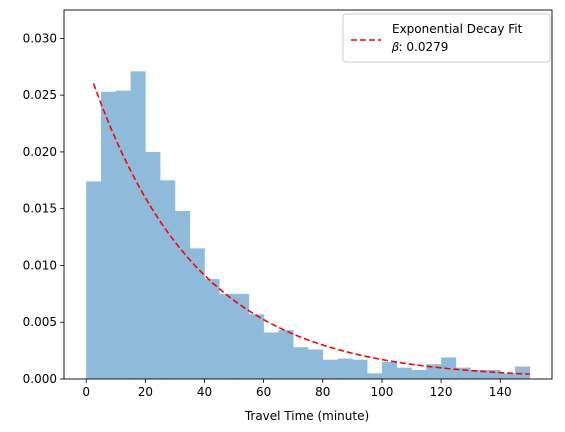 The image size is (565, 432). Describe the element at coordinates (297, 389) in the screenshot. I see `x-axis-ticks: 0 20 40 60 80 100 120 140` at that location.